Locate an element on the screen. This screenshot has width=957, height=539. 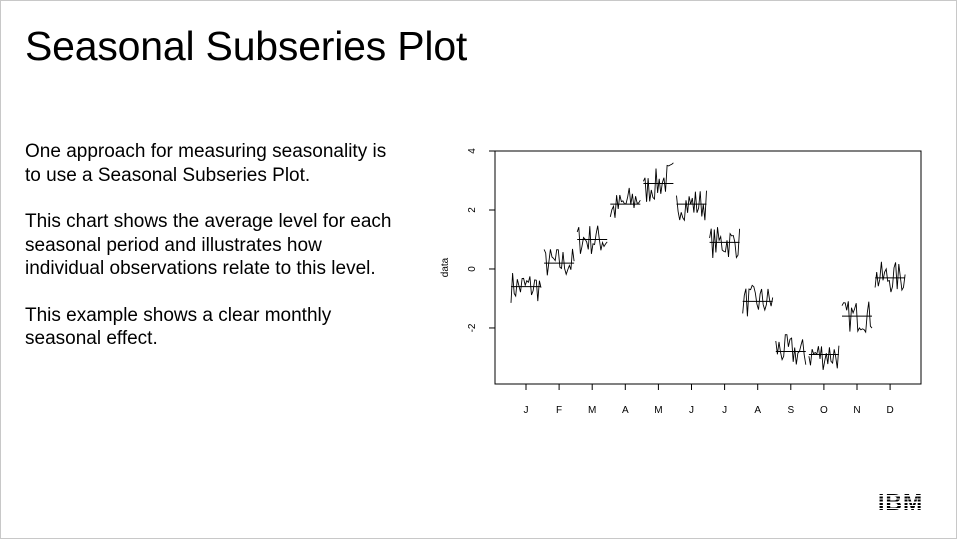
ibm-logo: IBM is located at coordinates (906, 502).